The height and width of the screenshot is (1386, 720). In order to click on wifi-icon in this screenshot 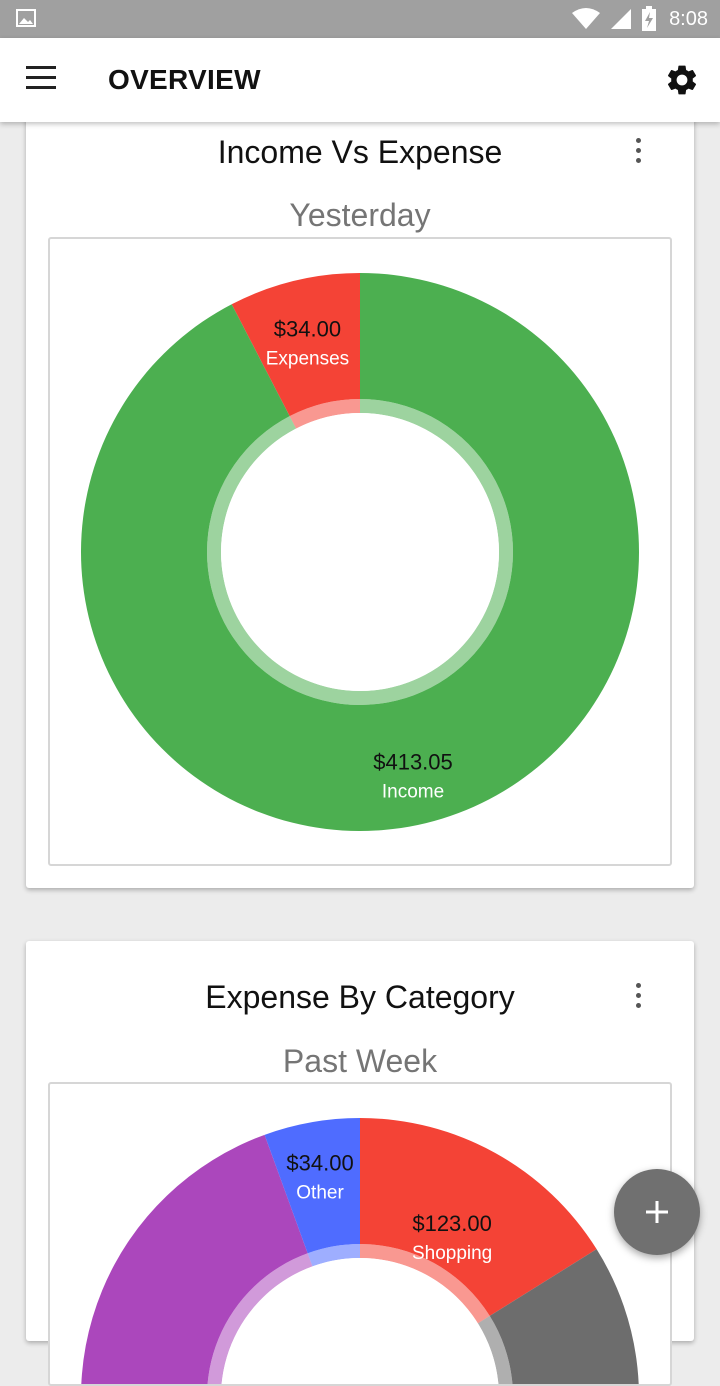, I will do `click(586, 18)`.